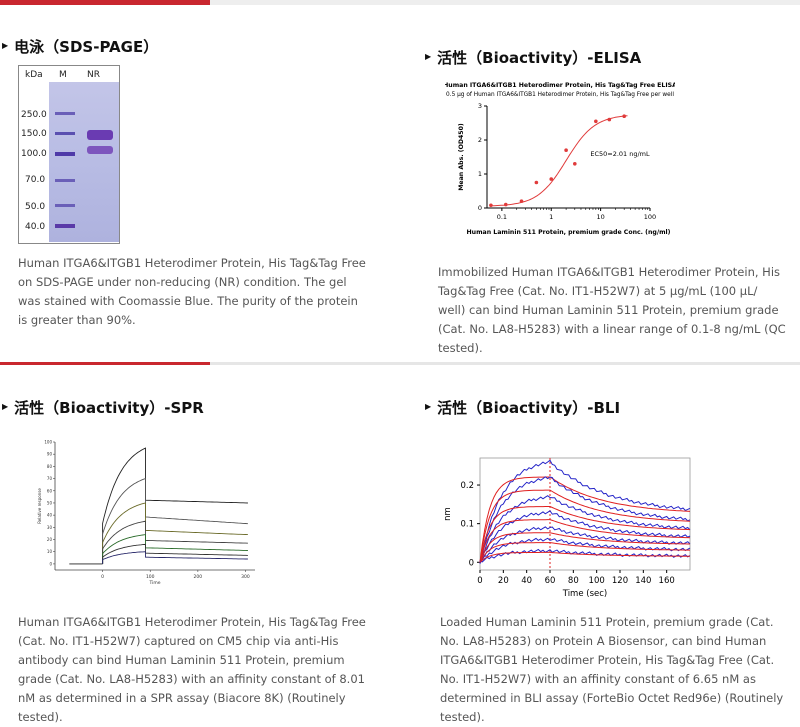  I want to click on bli-title: 活性（Bioactivity）-BLI, so click(529, 408).